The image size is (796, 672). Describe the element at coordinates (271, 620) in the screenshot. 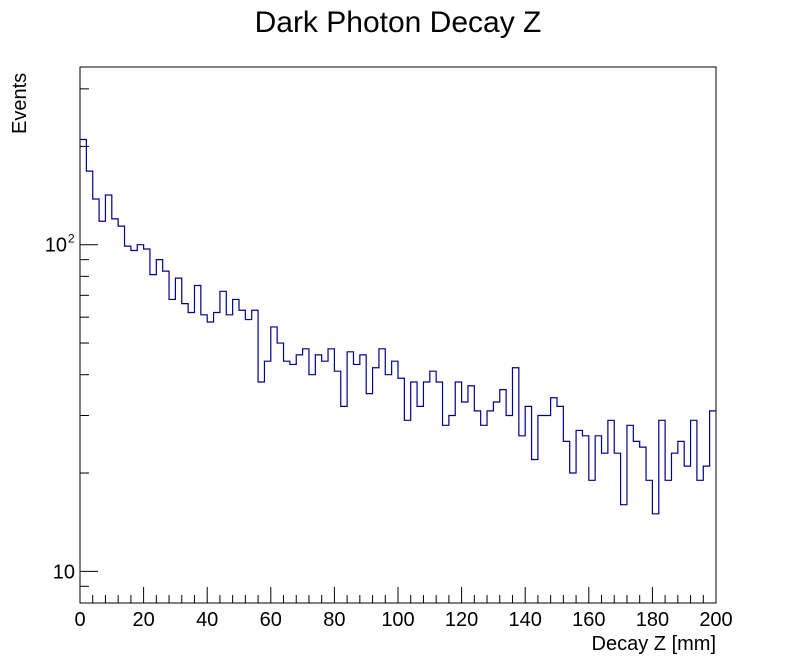

I see `x-tick-label: 60` at that location.